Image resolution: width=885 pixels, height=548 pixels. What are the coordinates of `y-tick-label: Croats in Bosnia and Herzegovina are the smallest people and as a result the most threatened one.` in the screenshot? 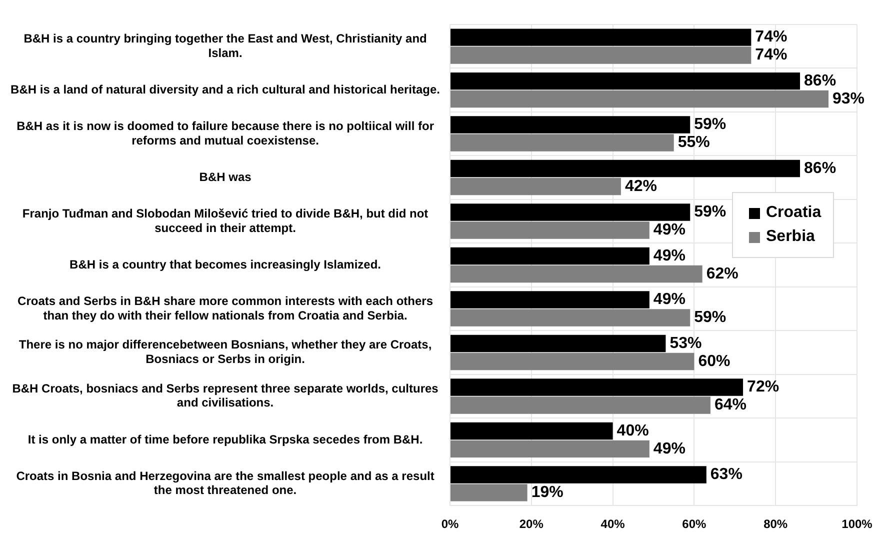 It's located at (225, 483).